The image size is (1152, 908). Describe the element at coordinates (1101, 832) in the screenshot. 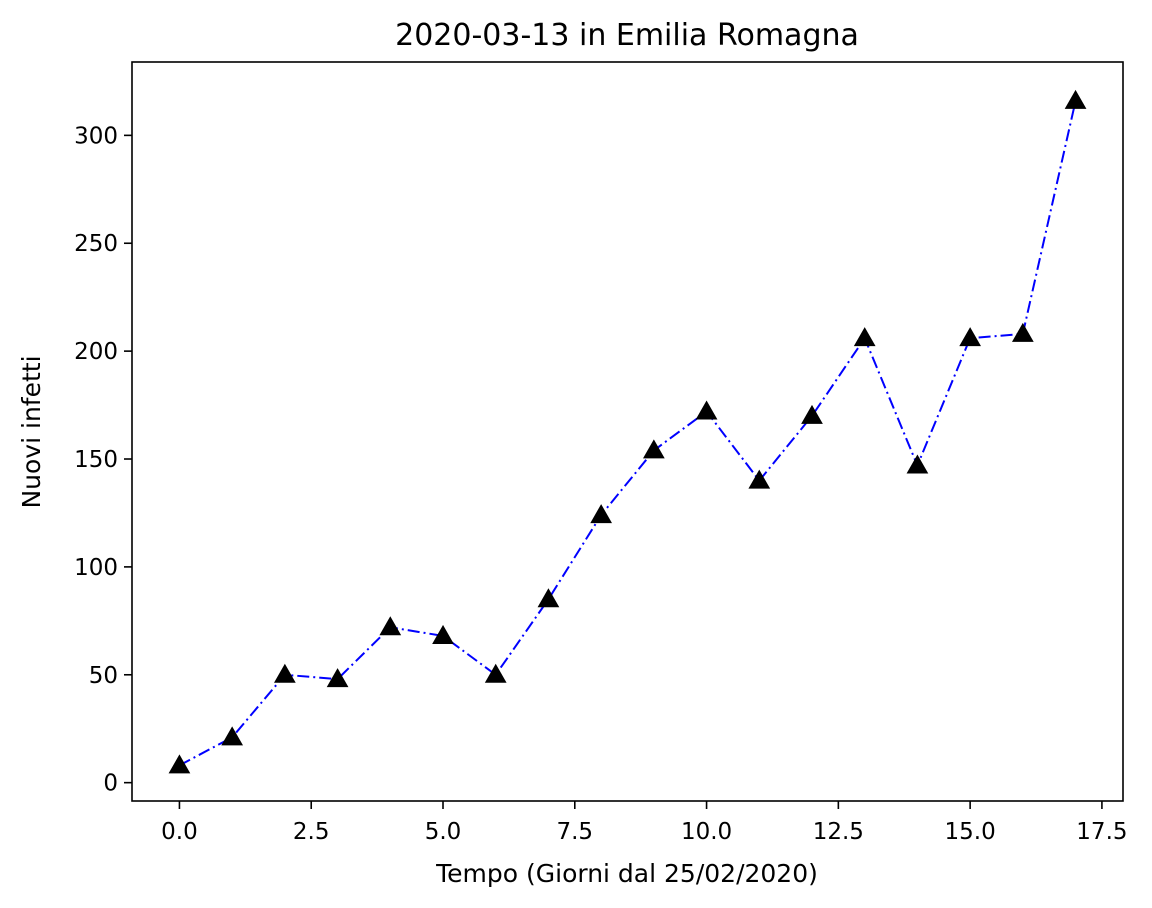

I see `x-tick-label: 17.5` at that location.